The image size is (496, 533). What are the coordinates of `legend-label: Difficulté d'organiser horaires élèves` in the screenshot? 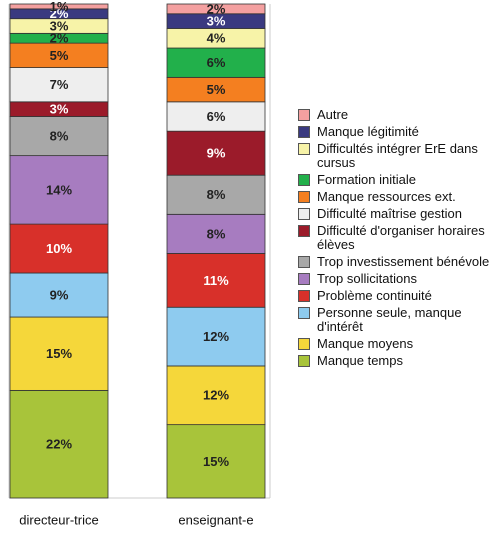 It's located at (401, 237).